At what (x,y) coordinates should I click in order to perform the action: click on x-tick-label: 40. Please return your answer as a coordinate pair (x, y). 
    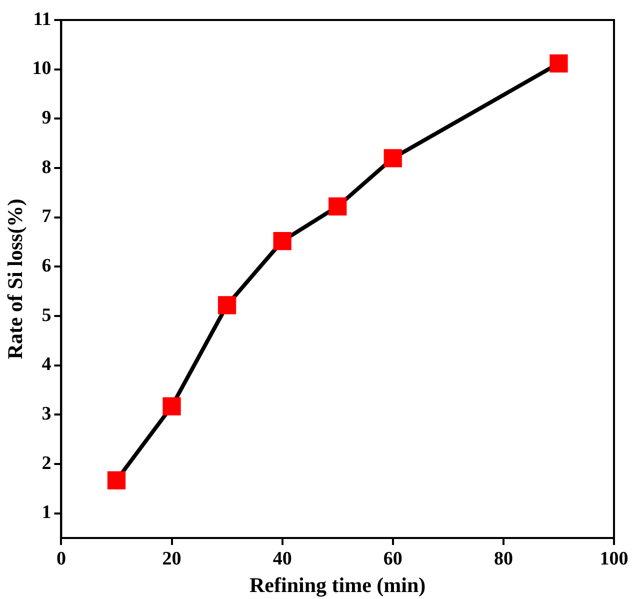
    Looking at the image, I should click on (282, 559).